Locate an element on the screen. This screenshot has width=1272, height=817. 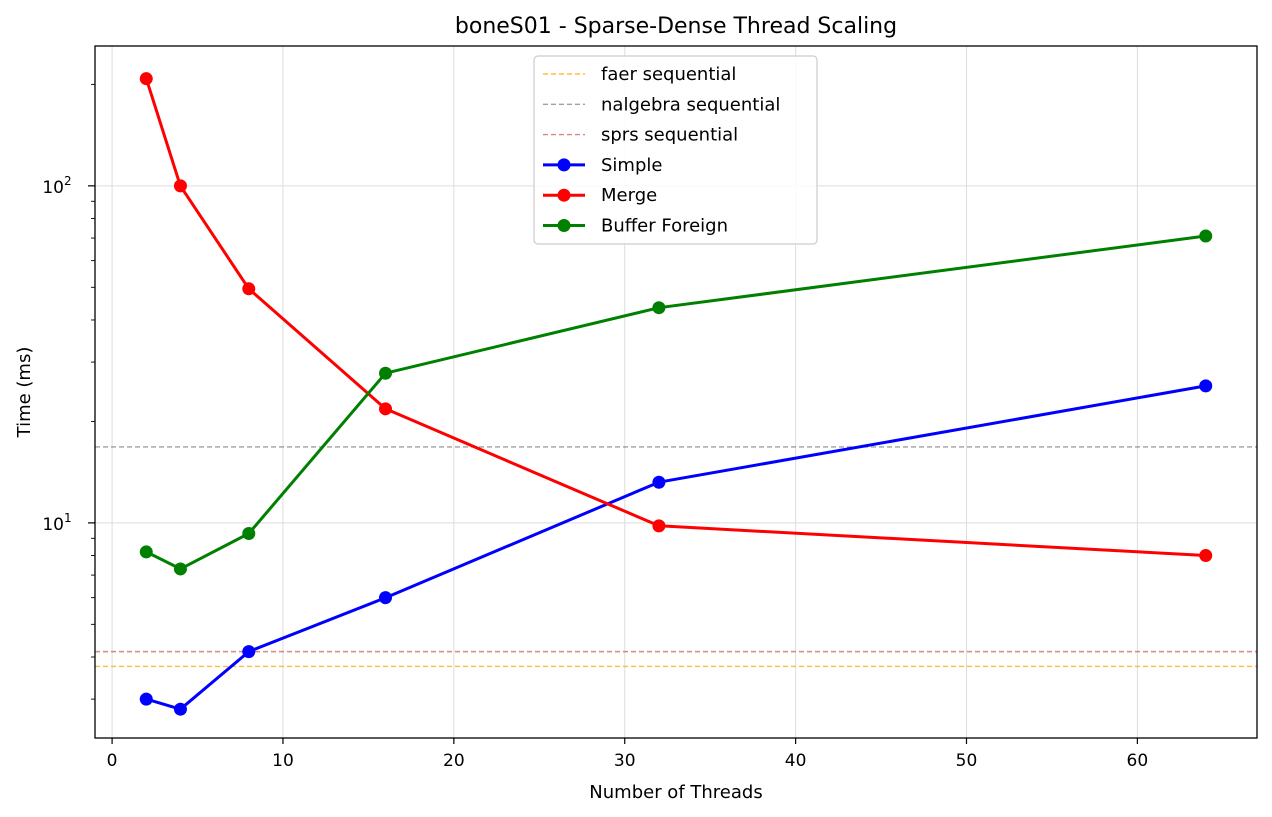
x-tick-label: 30 is located at coordinates (625, 761).